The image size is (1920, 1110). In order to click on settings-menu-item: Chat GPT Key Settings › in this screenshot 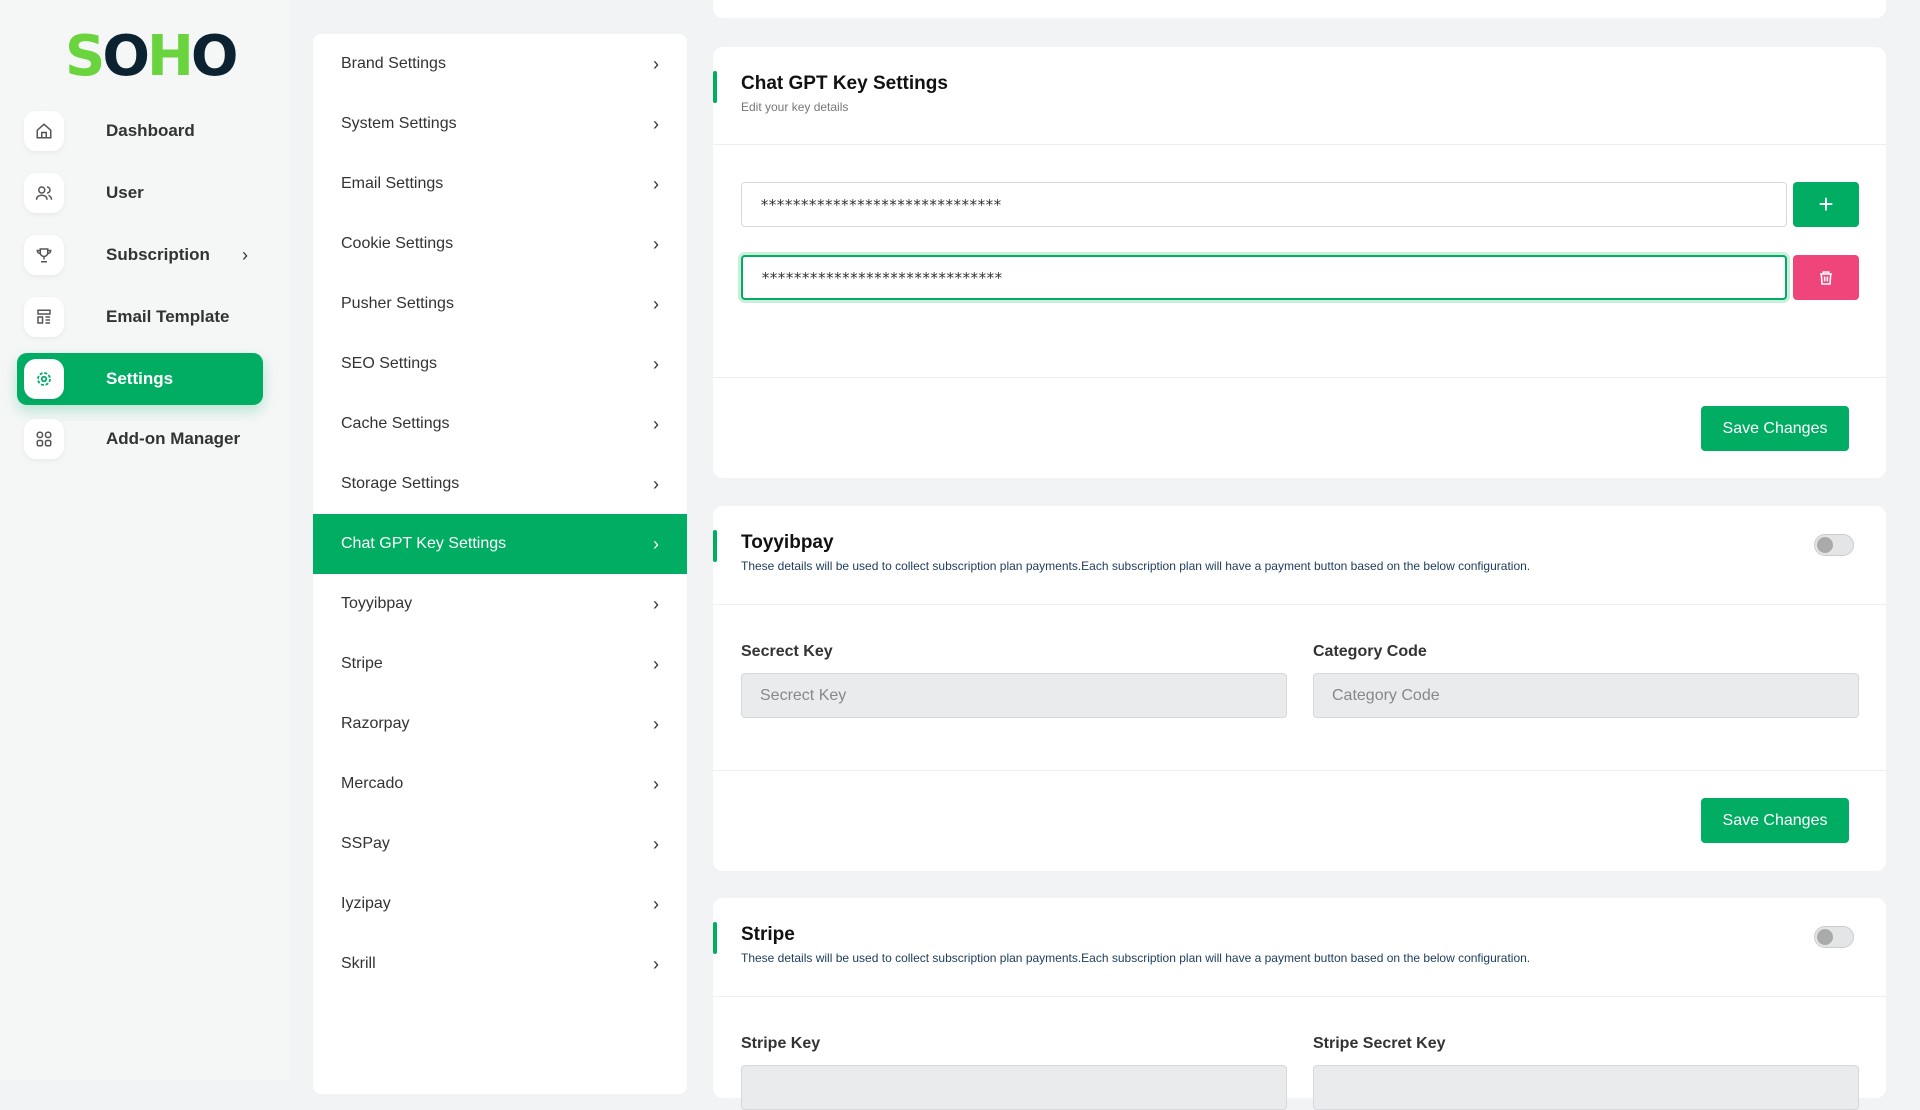, I will do `click(500, 544)`.